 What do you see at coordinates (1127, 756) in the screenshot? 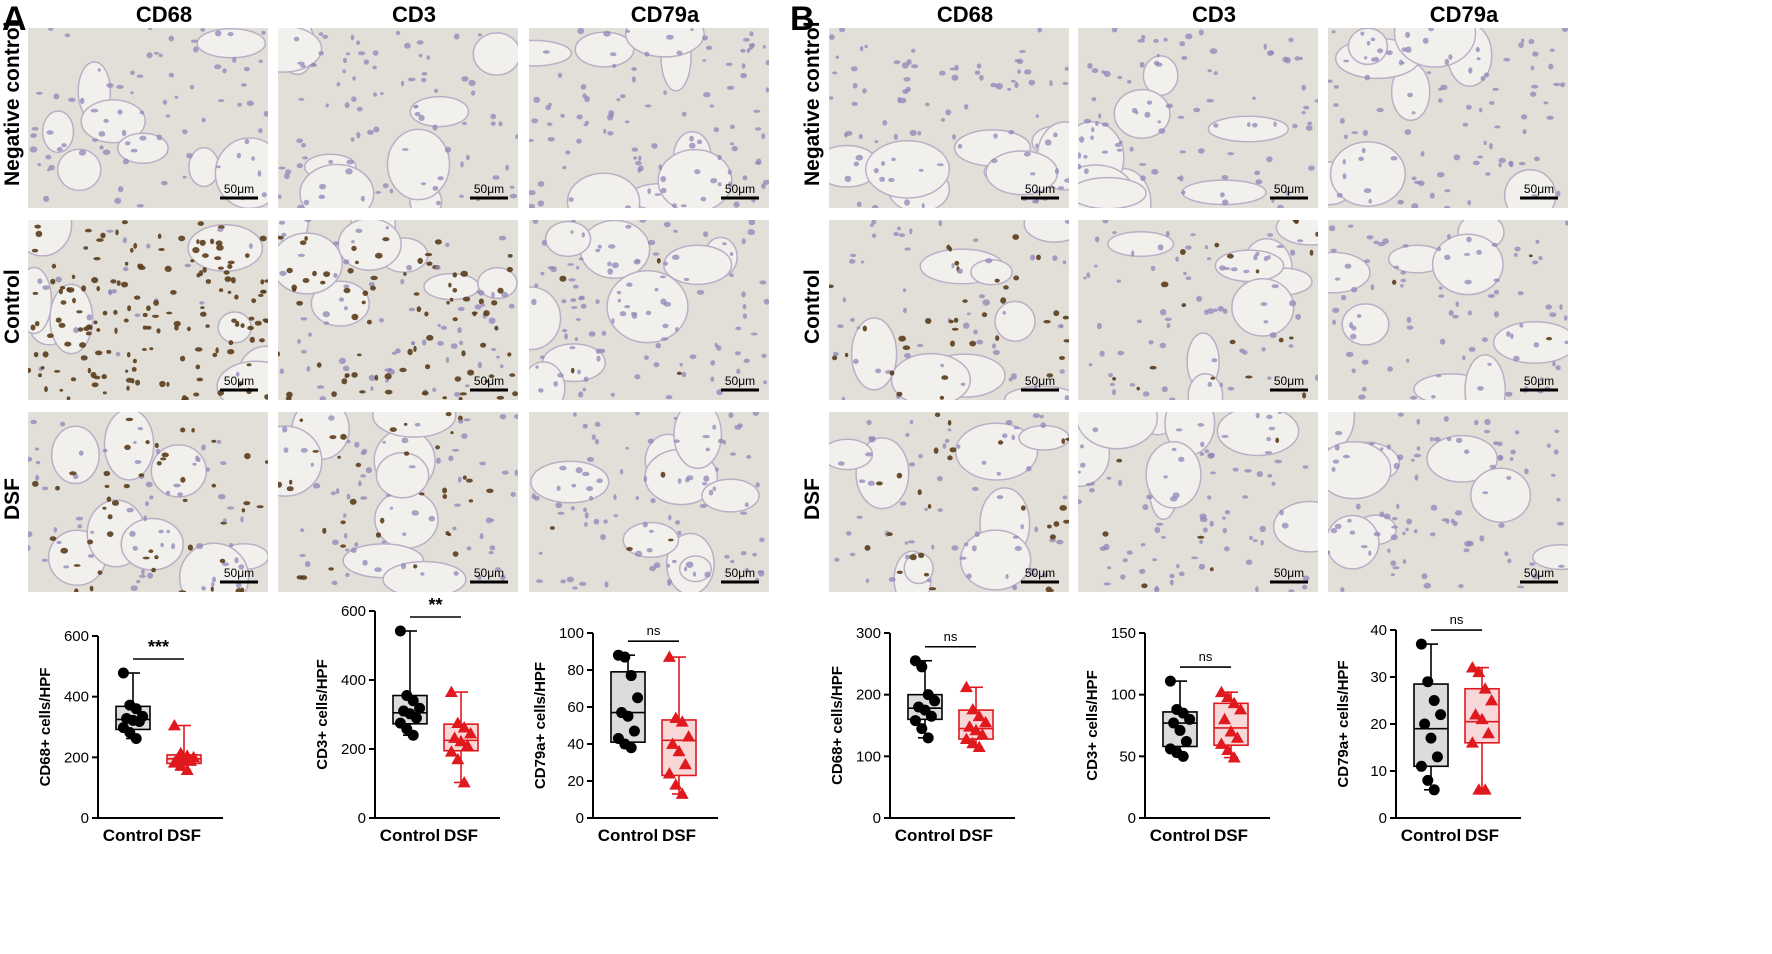
I see `y-tick-label: 50` at bounding box center [1127, 756].